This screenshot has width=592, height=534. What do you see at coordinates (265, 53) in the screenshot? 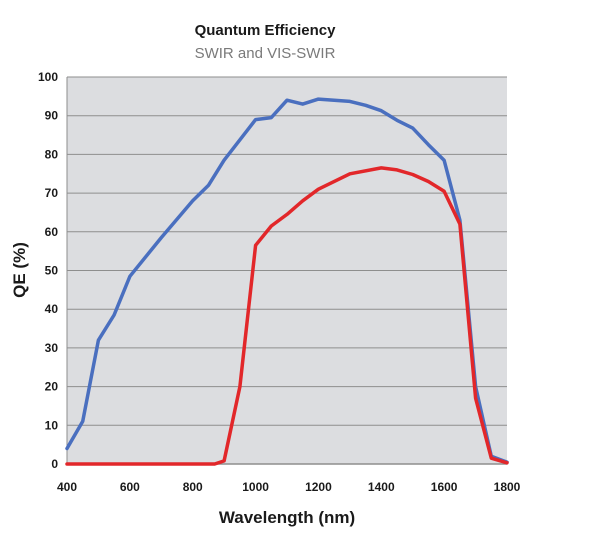
I see `chart-subtitle: SWIR and VIS-SWIR` at bounding box center [265, 53].